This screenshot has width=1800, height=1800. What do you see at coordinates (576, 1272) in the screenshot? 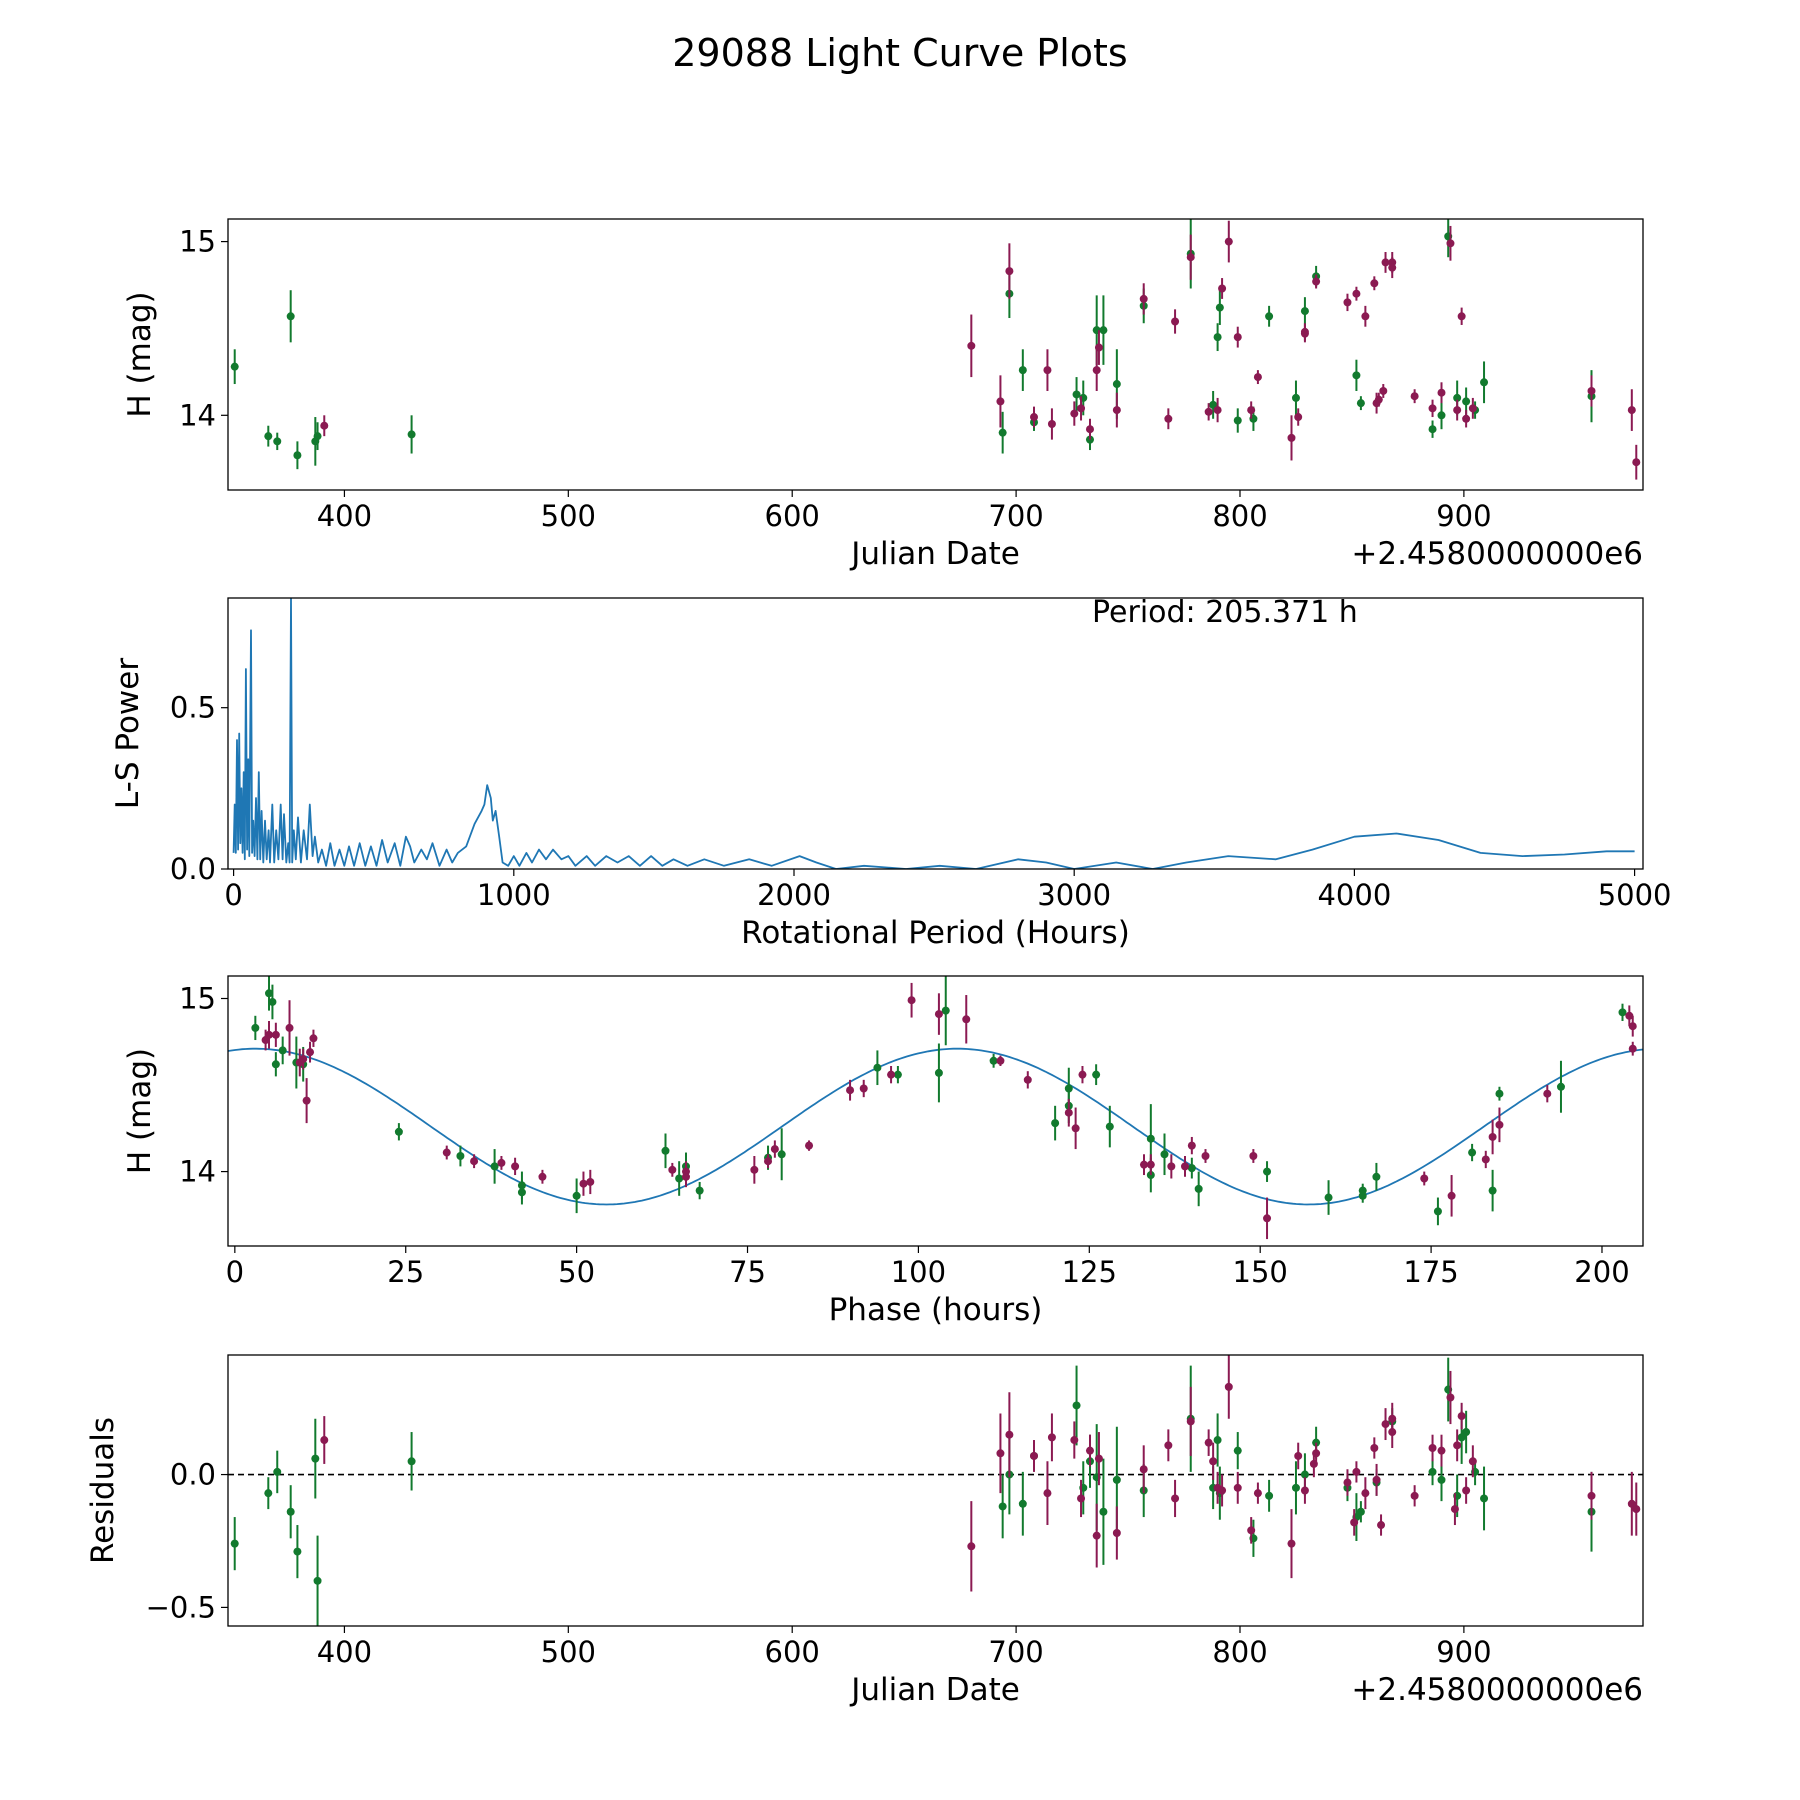
I see `x-tick-label: 50` at bounding box center [576, 1272].